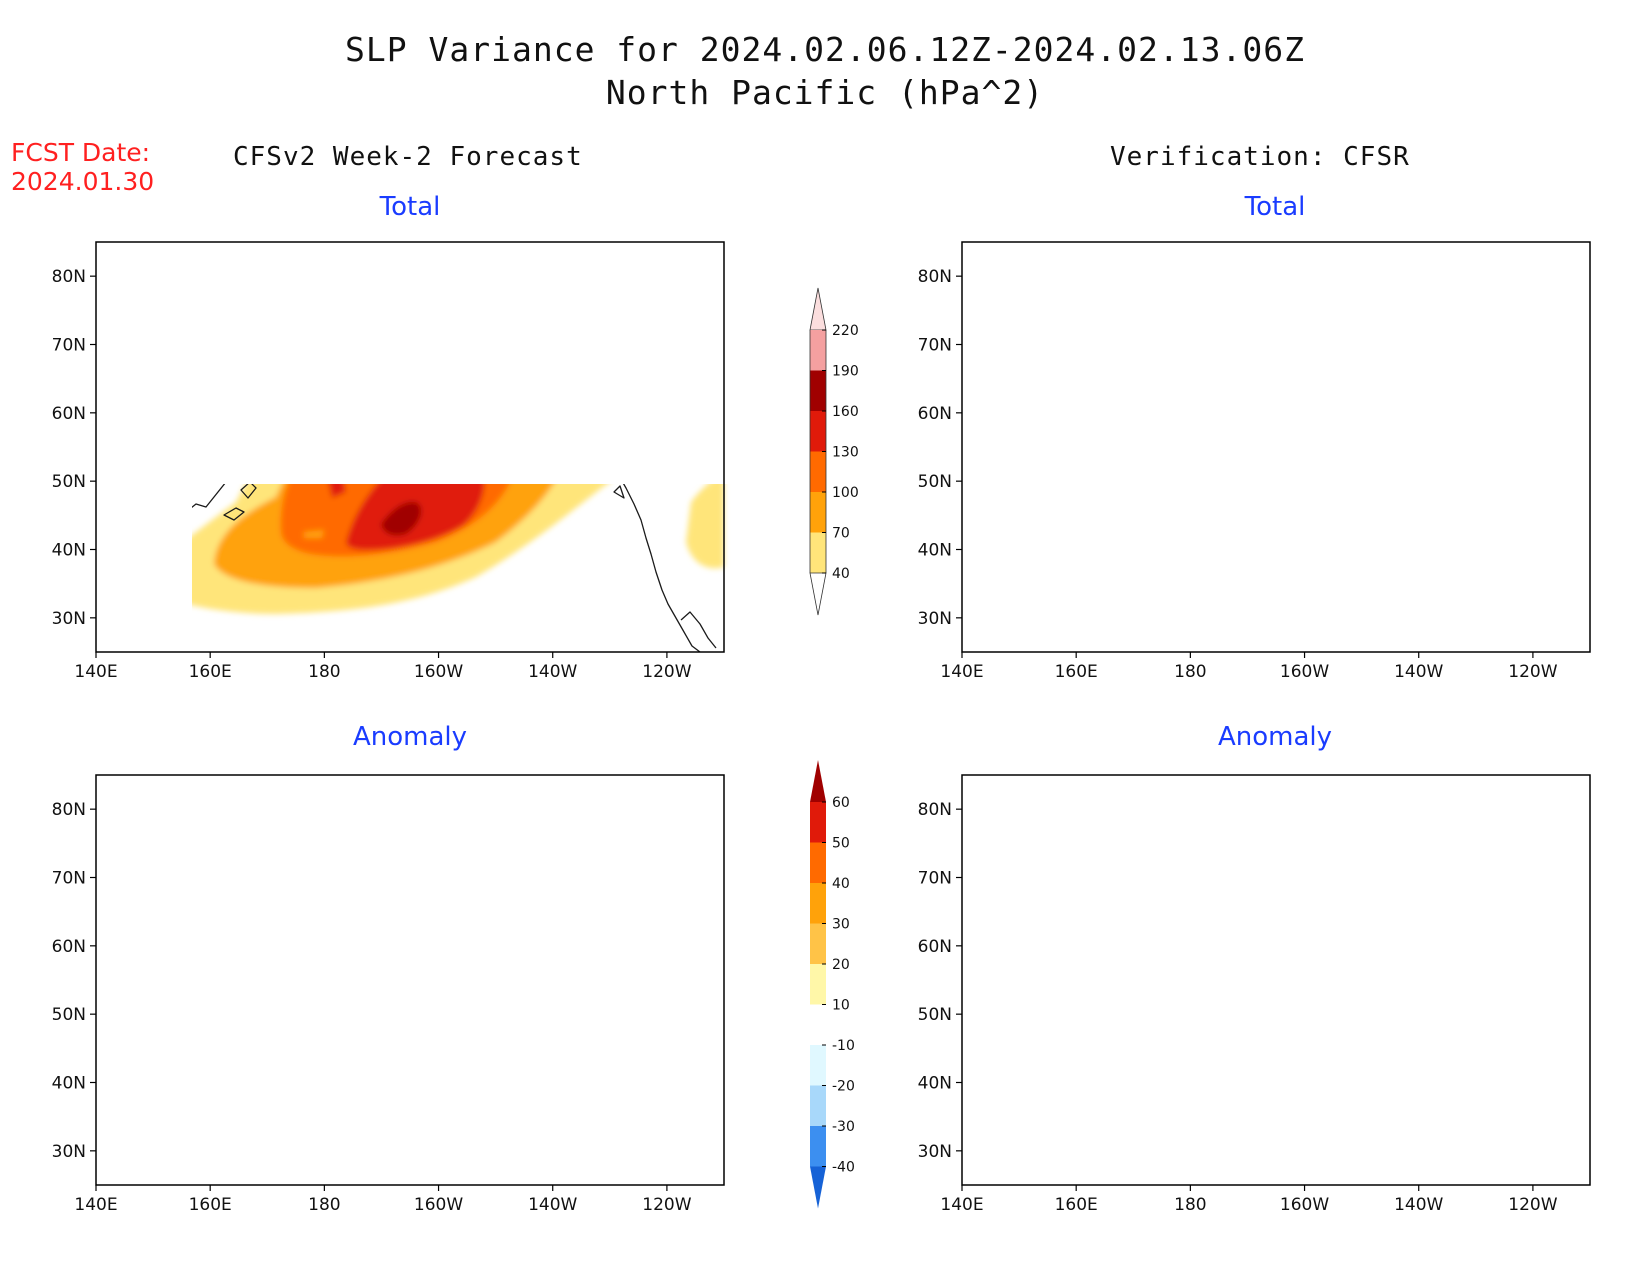 This screenshot has width=1650, height=1275. I want to click on verification-anomaly-subtitle: Anomaly, so click(1275, 737).